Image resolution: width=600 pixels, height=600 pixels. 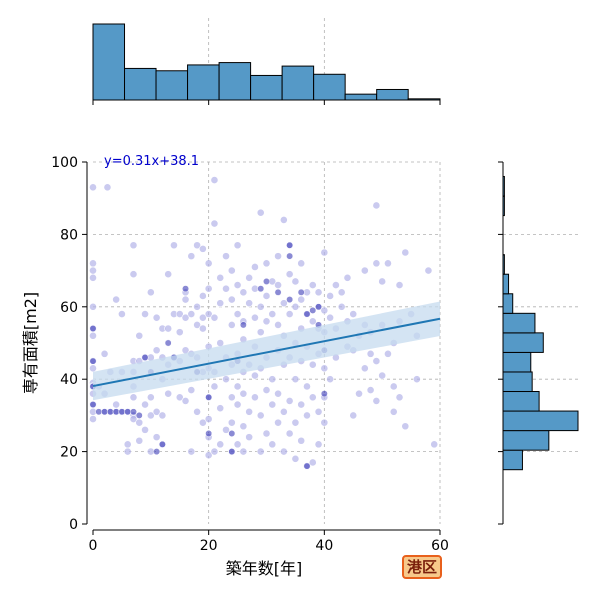 I want to click on x-tick-label: 40, so click(x=324, y=546).